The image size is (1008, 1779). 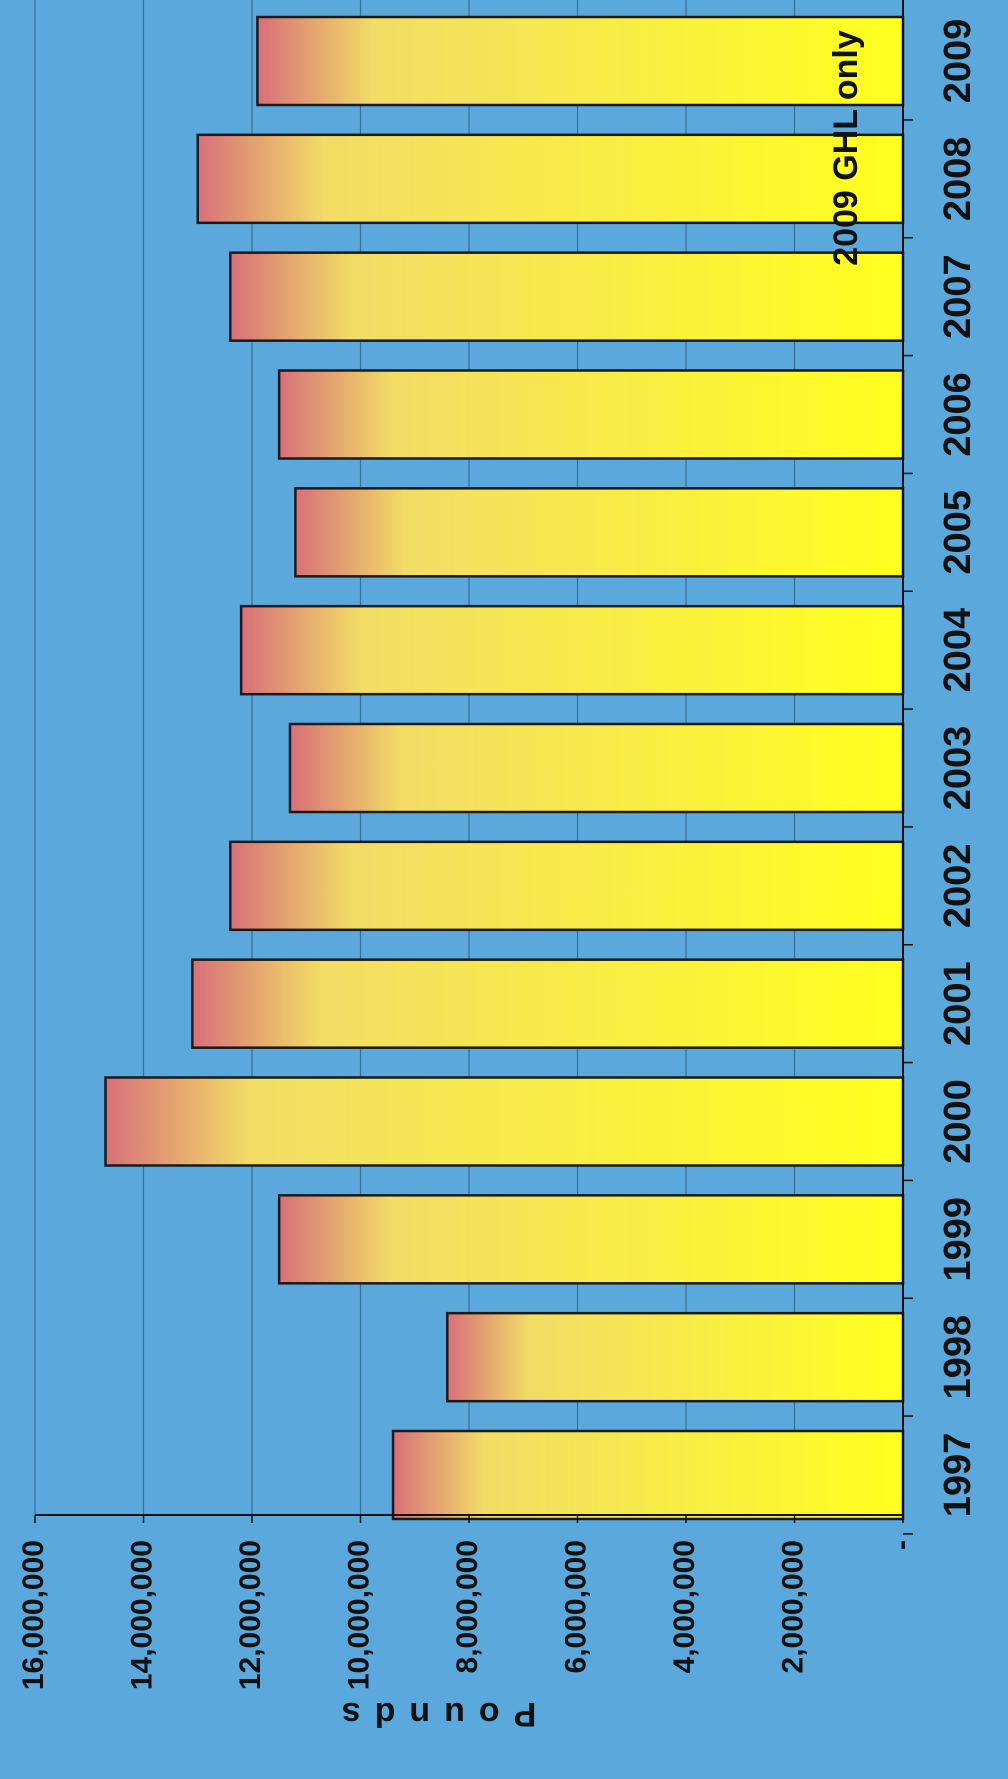 I want to click on category-label-2007: 2007, so click(x=958, y=296).